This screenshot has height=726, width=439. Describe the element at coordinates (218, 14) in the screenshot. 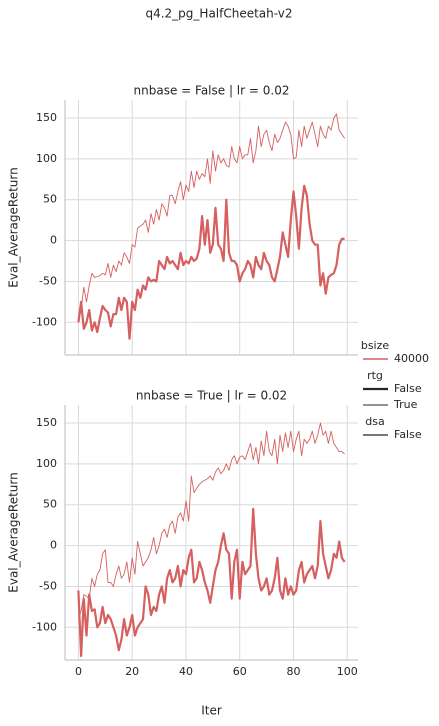

I see `figure-title: q4.2_pg_HalfCheetah-v2` at that location.